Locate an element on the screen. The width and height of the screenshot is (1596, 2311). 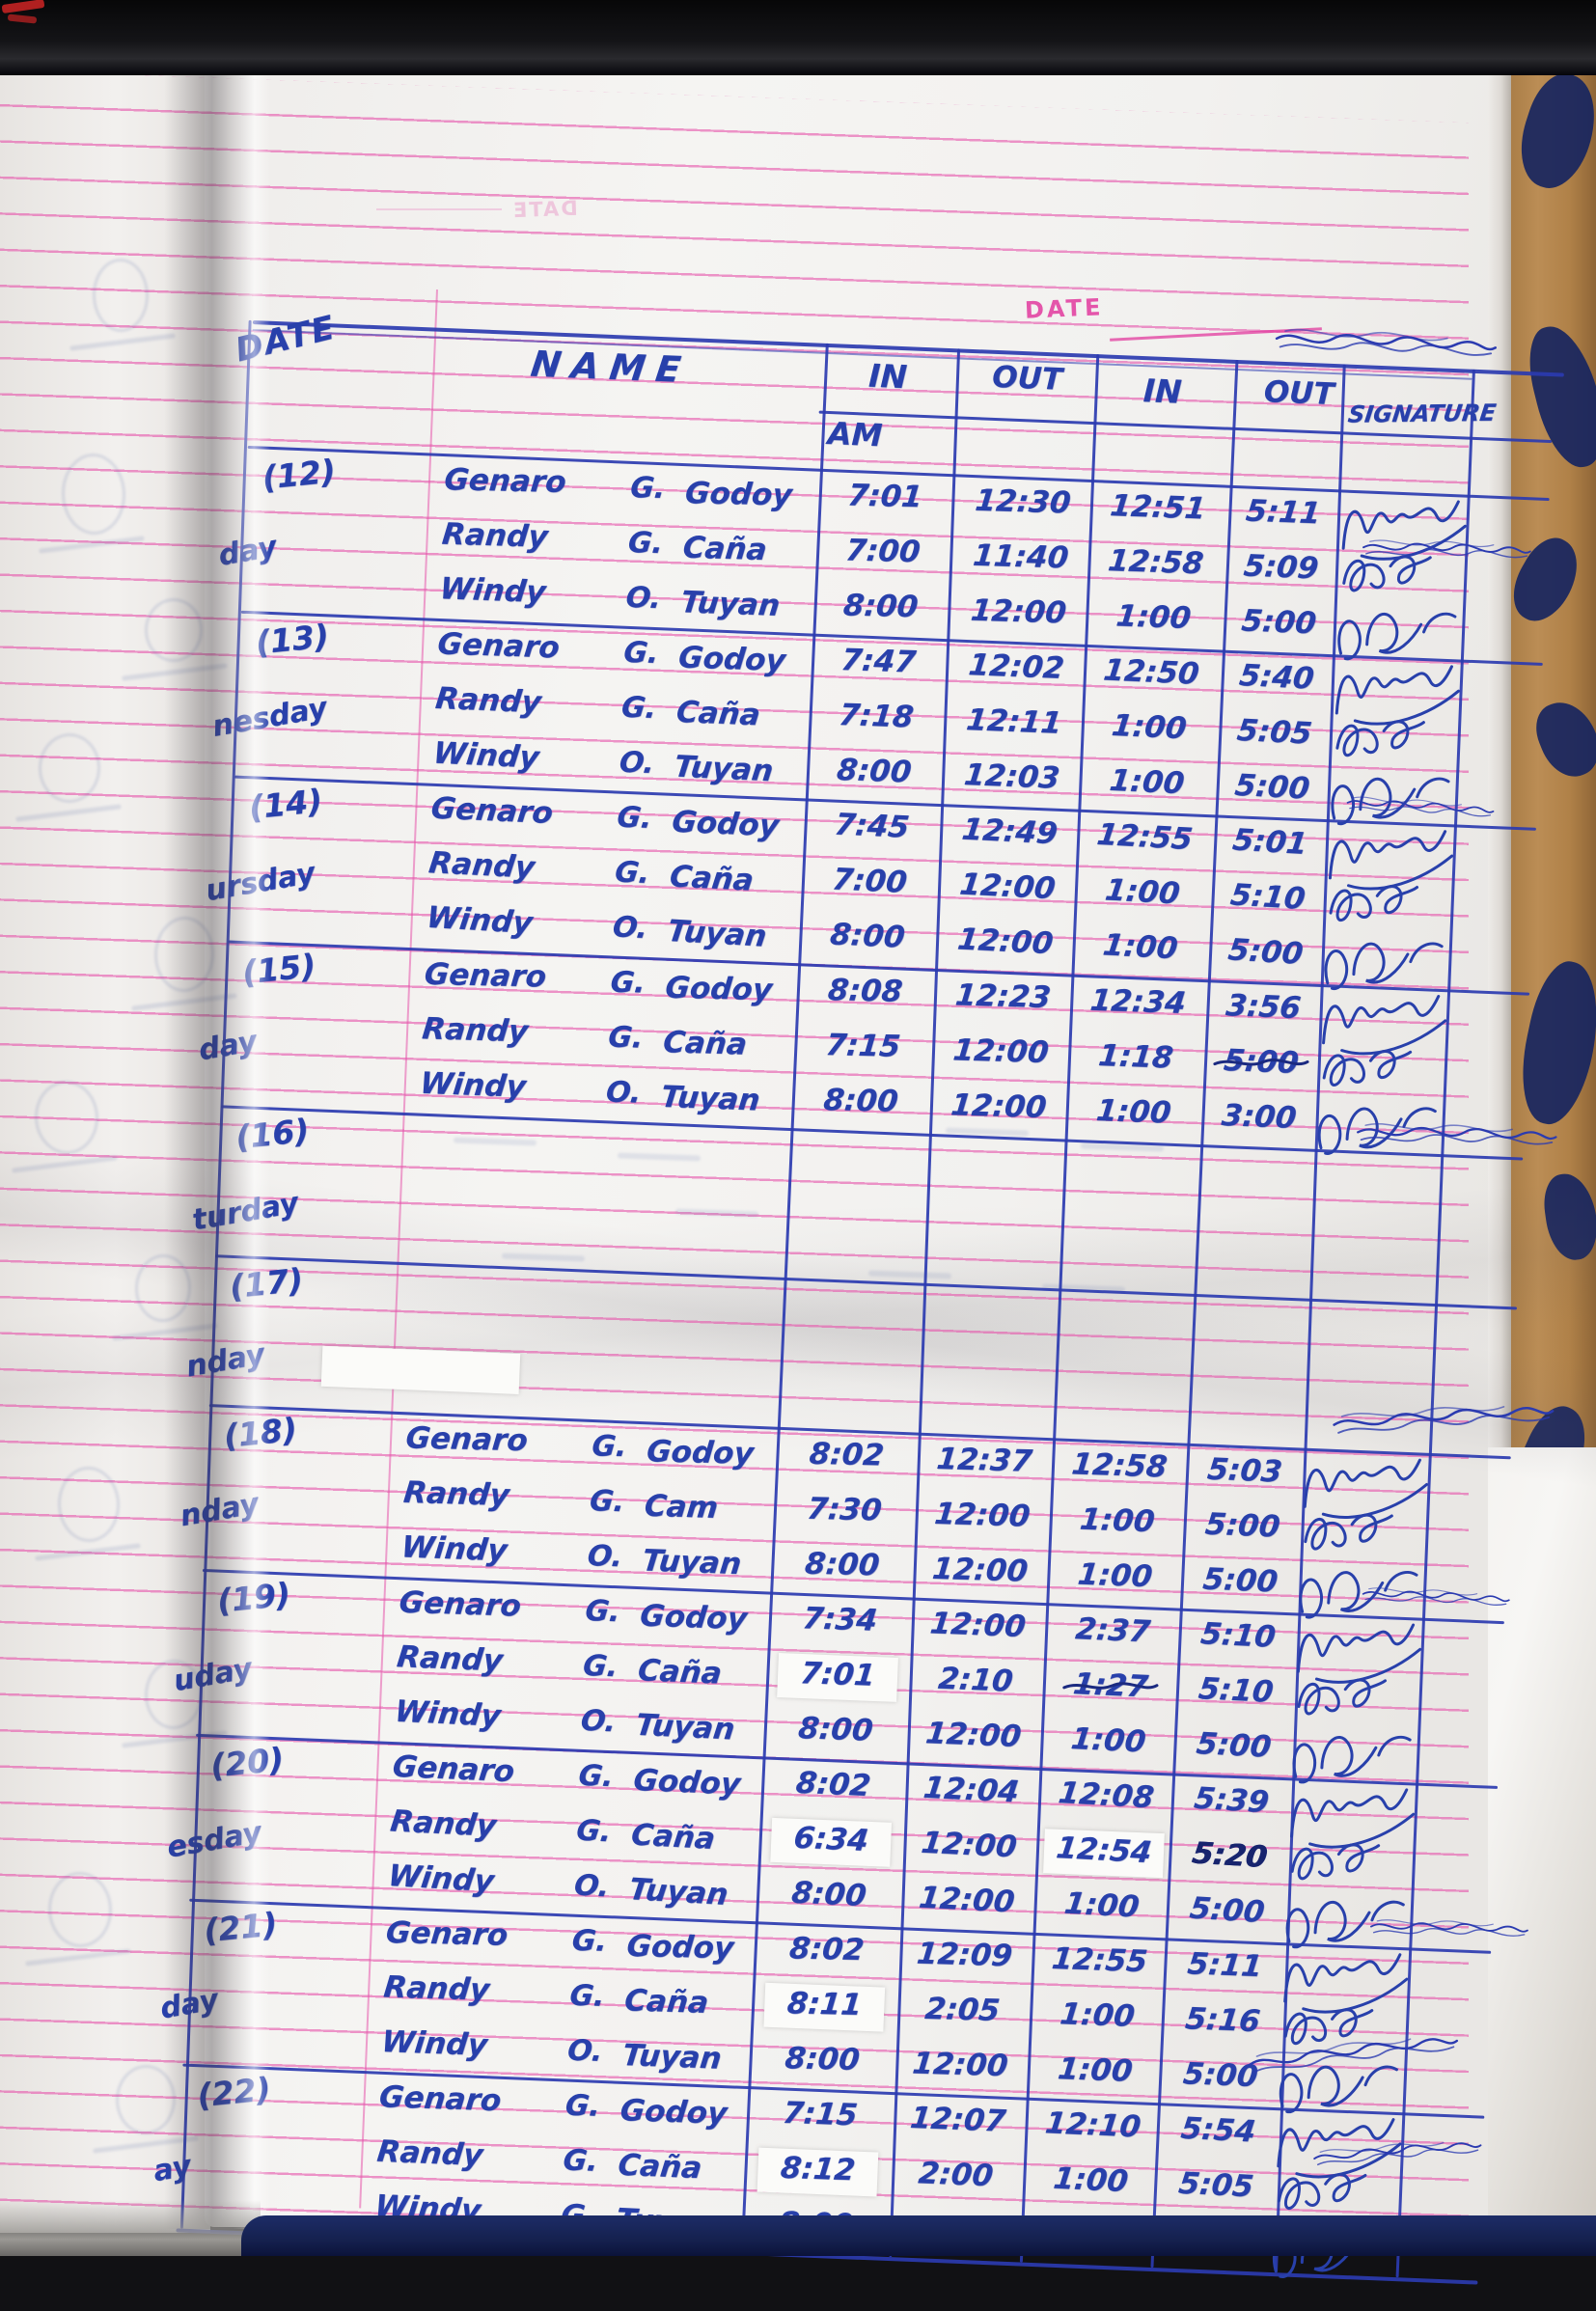
cell-time-in-pm: 12:08 is located at coordinates (1106, 1796).